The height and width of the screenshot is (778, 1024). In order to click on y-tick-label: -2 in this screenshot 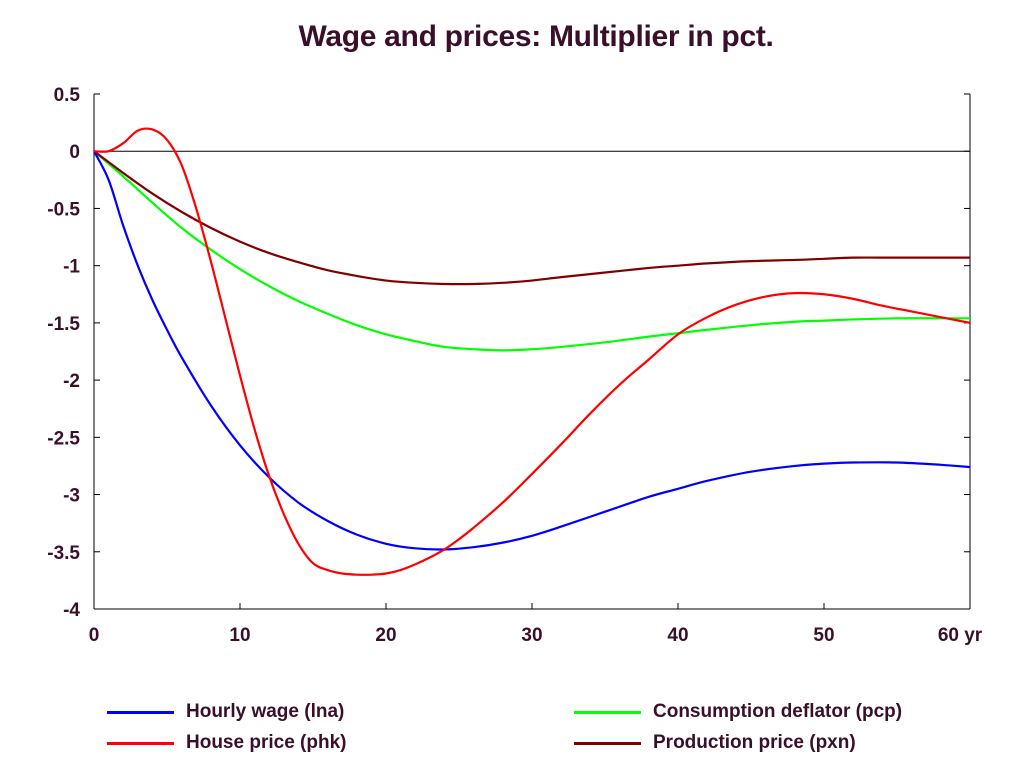, I will do `click(71, 381)`.